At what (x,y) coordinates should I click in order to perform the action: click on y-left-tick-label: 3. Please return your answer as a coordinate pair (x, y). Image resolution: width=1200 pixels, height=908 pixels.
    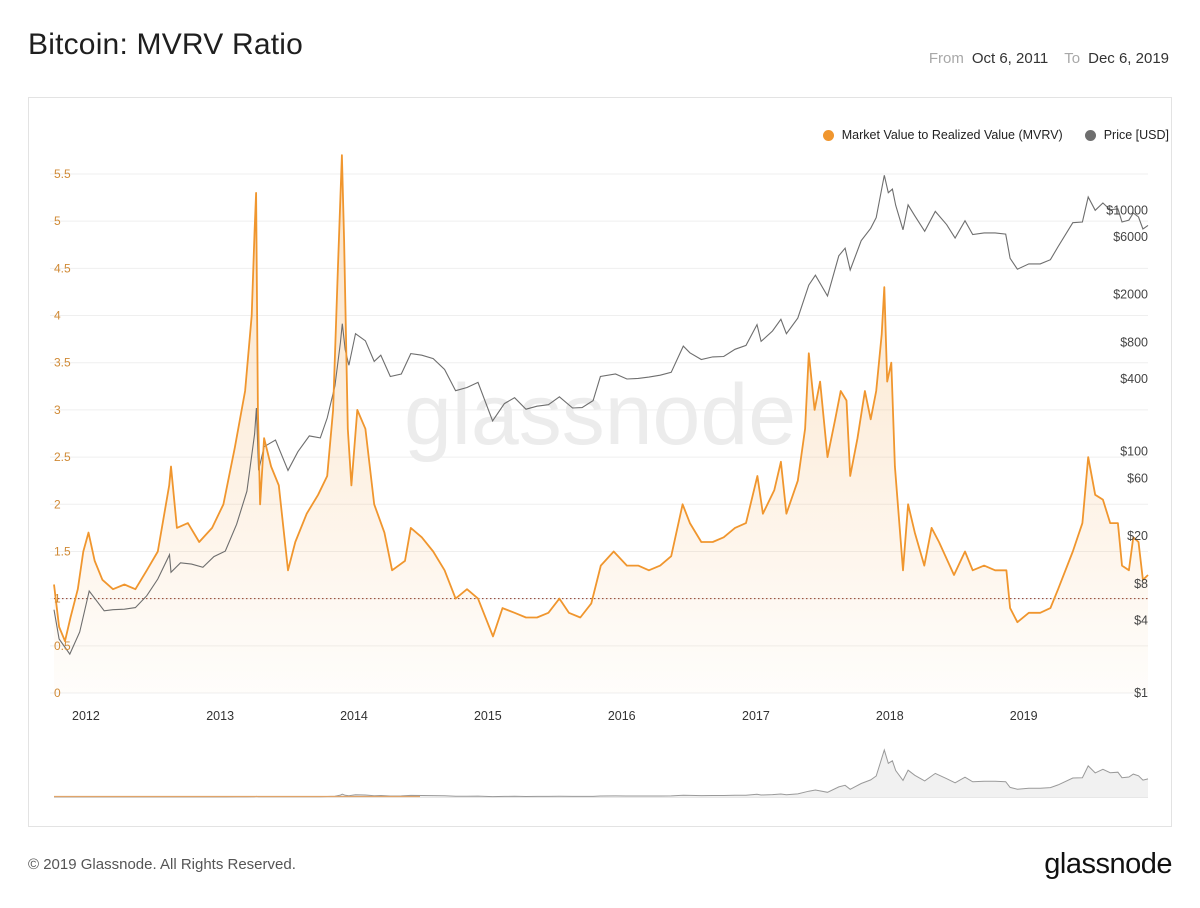
    Looking at the image, I should click on (57, 410).